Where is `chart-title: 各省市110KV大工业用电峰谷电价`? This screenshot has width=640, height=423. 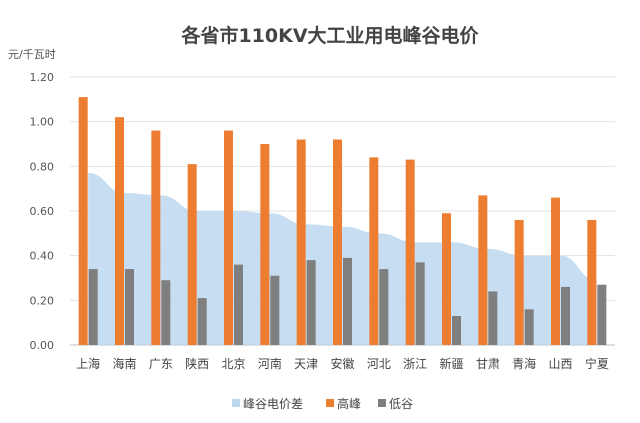
chart-title: 各省市110KV大工业用电峰谷电价 is located at coordinates (329, 35).